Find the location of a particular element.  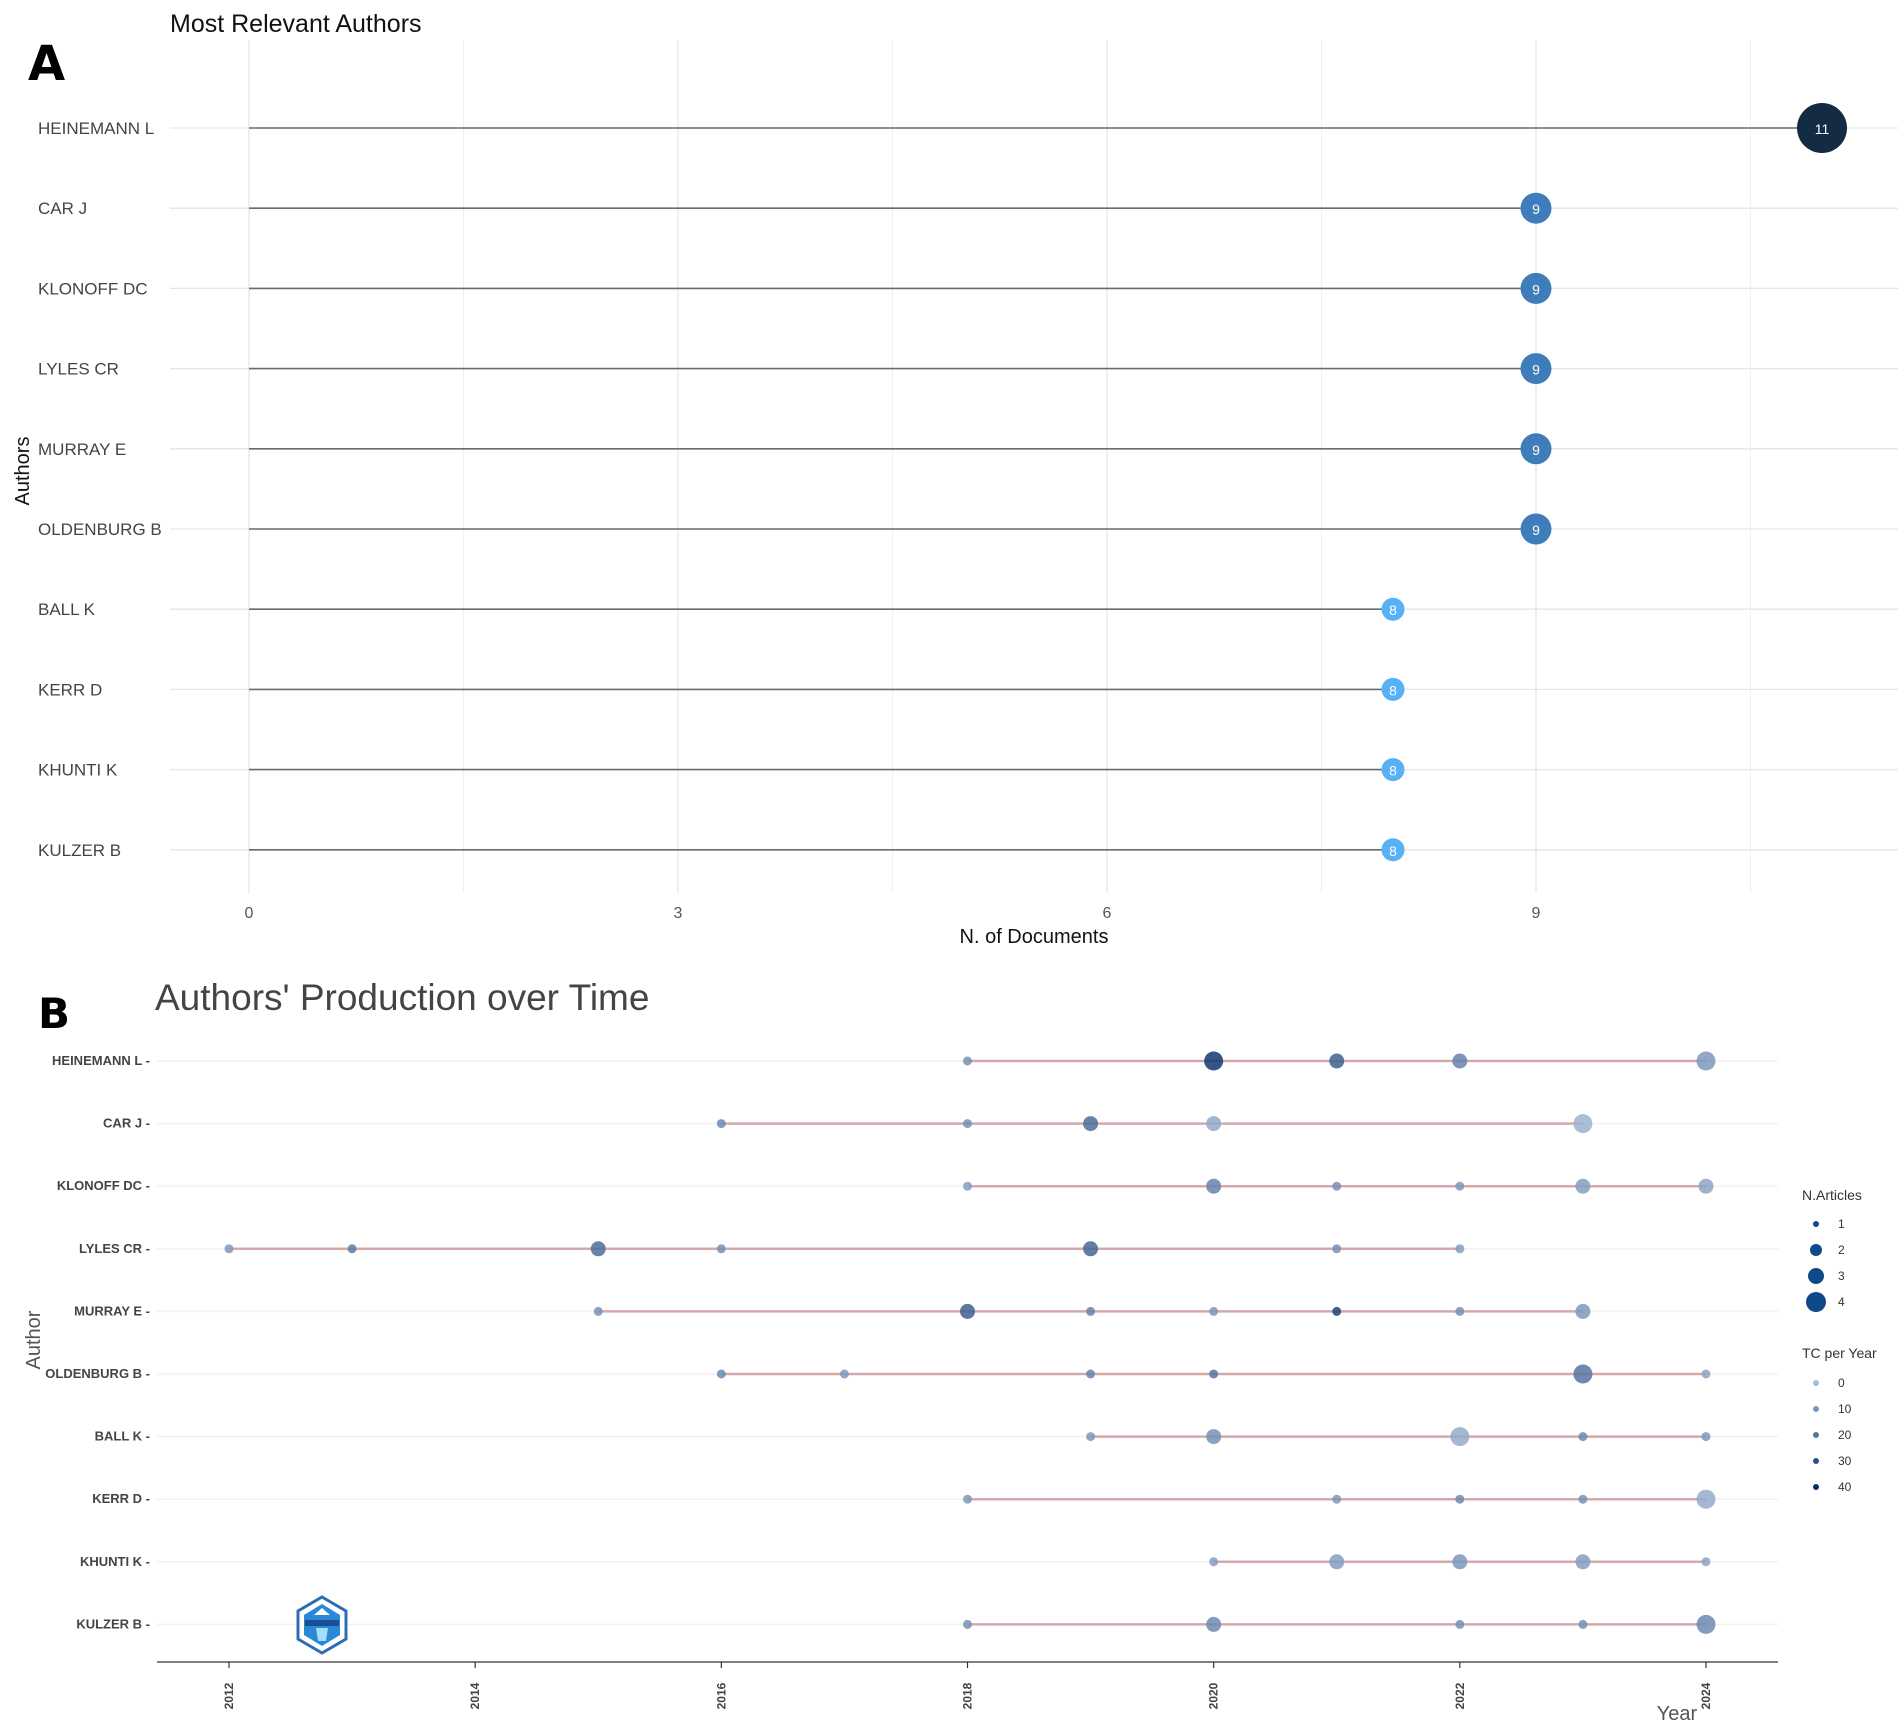

author-label: CAR J is located at coordinates (62, 208).